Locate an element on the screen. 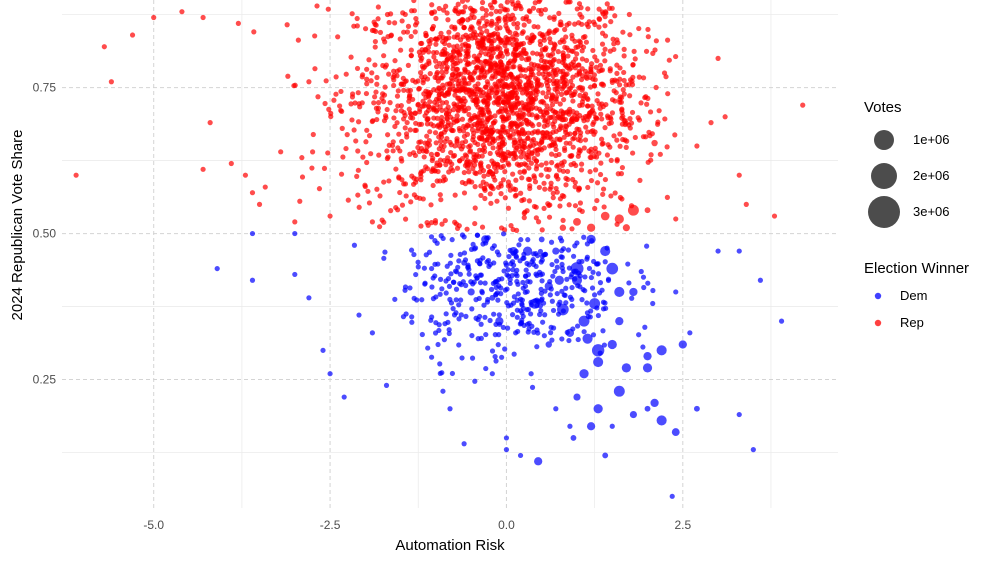  size-legend-label: 2e+06 is located at coordinates (931, 175).